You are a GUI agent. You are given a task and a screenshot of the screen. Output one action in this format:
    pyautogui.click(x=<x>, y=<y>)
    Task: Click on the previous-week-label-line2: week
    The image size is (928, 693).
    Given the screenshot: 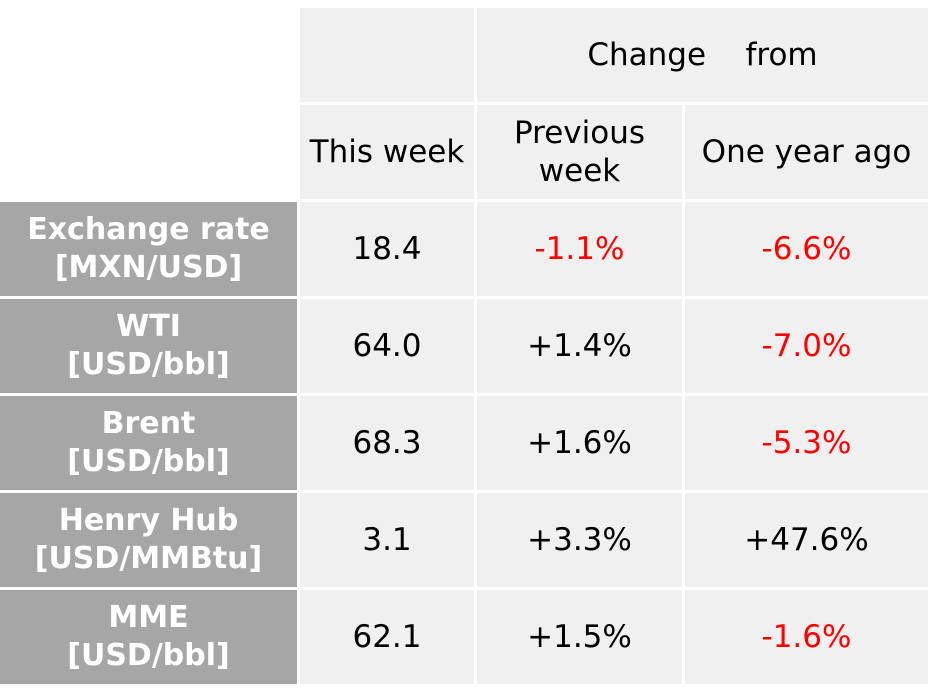 What is the action you would take?
    pyautogui.click(x=579, y=171)
    